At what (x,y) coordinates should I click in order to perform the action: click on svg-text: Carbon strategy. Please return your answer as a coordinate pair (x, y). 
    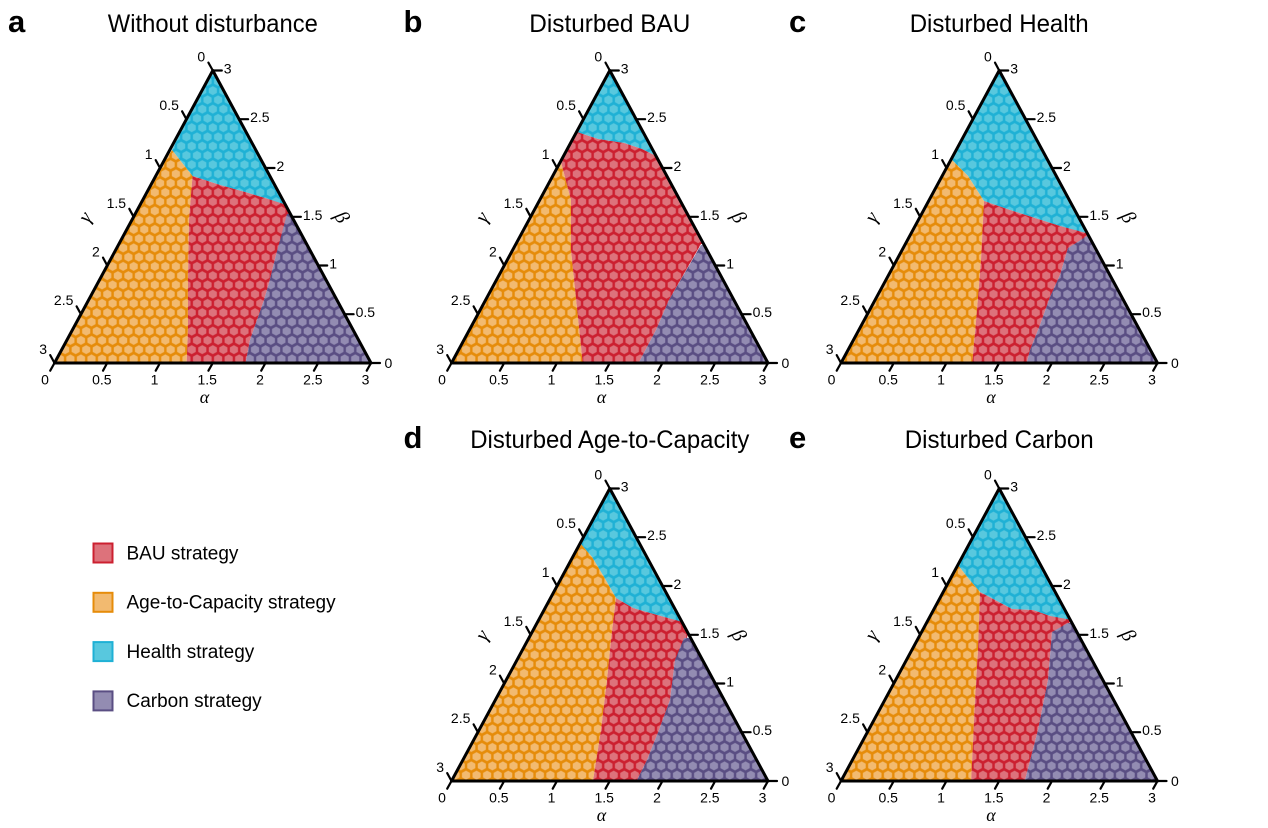
    Looking at the image, I should click on (195, 701).